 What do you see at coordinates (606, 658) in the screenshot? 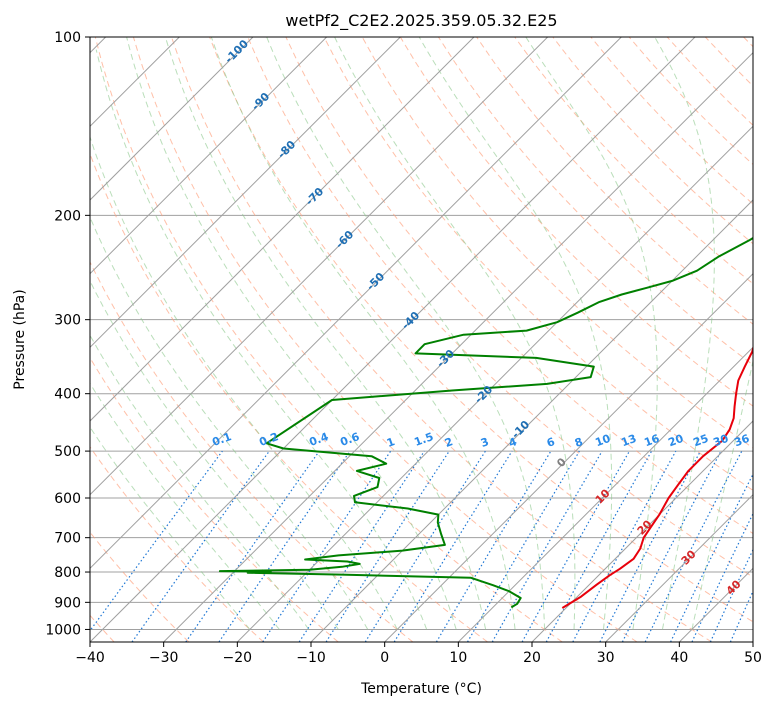
I see `x-tick-label: 30` at bounding box center [606, 658].